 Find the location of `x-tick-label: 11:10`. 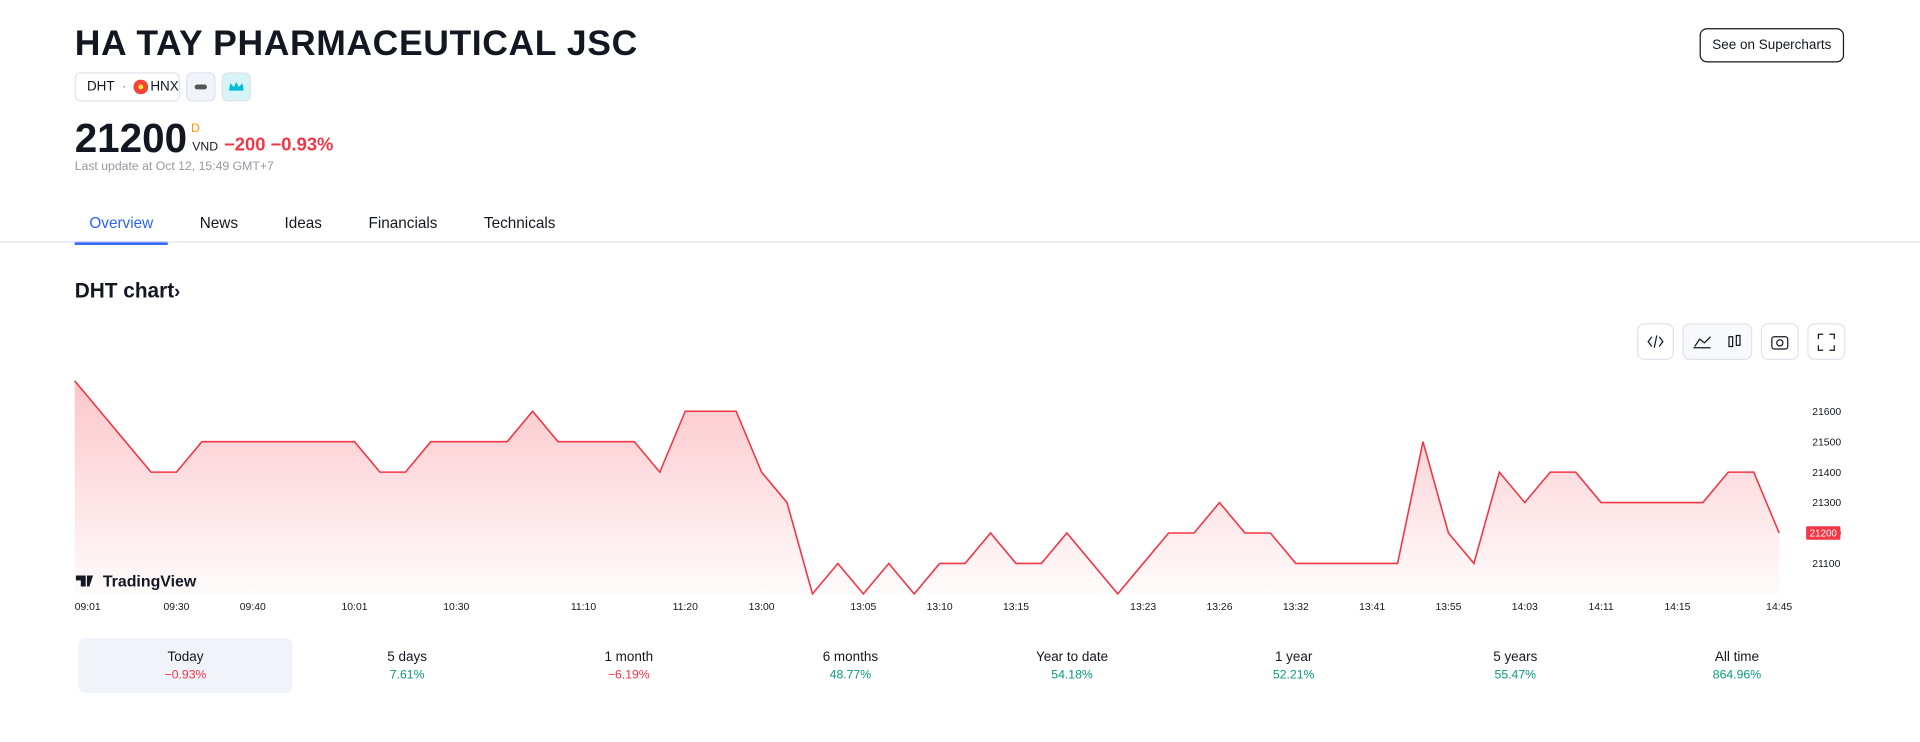

x-tick-label: 11:10 is located at coordinates (583, 607).